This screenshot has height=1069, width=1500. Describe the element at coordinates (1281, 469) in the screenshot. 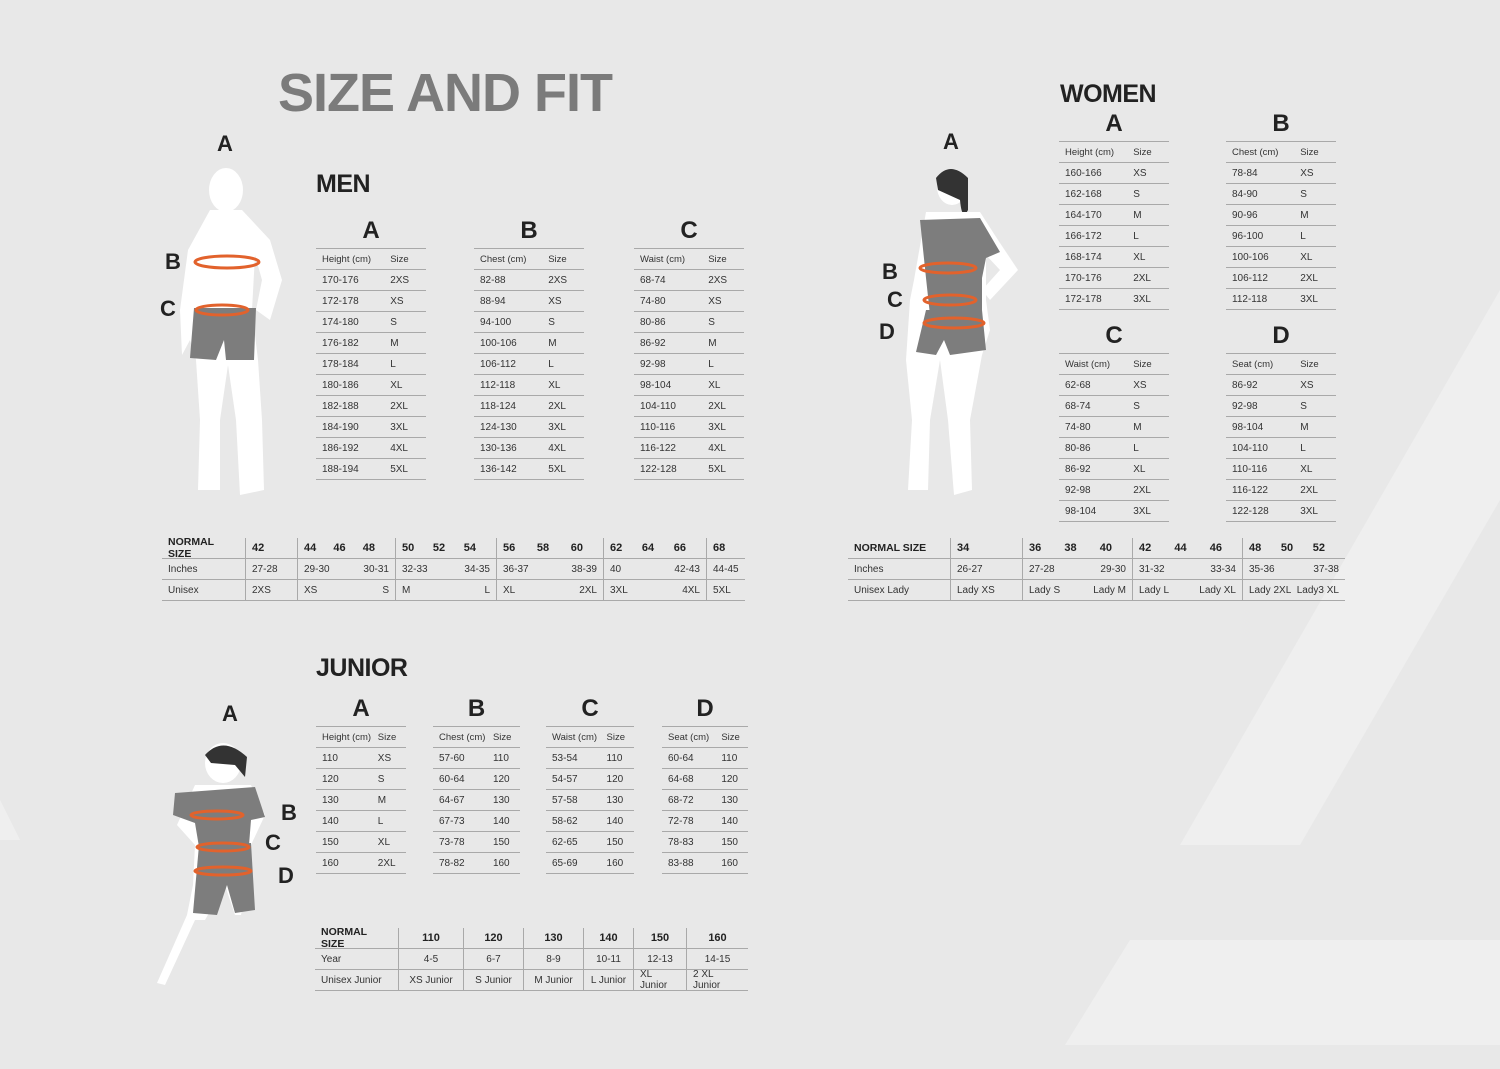

I see `table-row: 110-116 XL` at that location.